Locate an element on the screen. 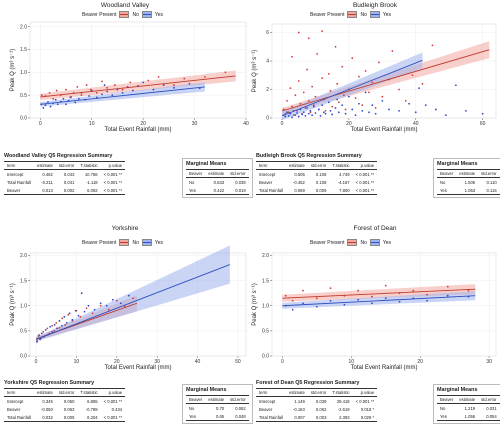  table-cell: No is located at coordinates (443, 408).